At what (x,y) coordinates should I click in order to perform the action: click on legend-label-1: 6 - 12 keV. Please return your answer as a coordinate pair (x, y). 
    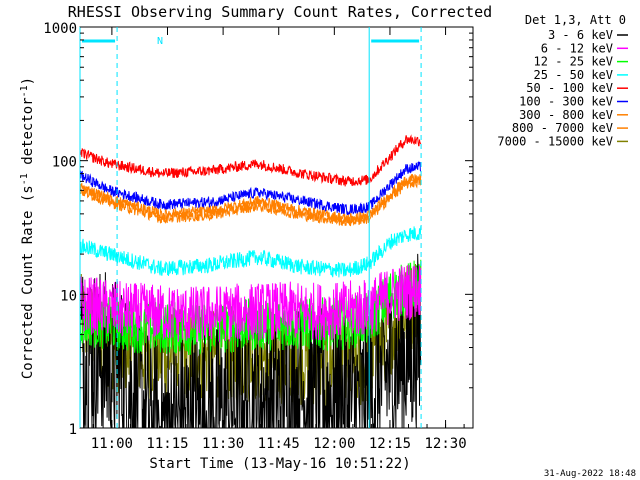
    Looking at the image, I should click on (577, 48).